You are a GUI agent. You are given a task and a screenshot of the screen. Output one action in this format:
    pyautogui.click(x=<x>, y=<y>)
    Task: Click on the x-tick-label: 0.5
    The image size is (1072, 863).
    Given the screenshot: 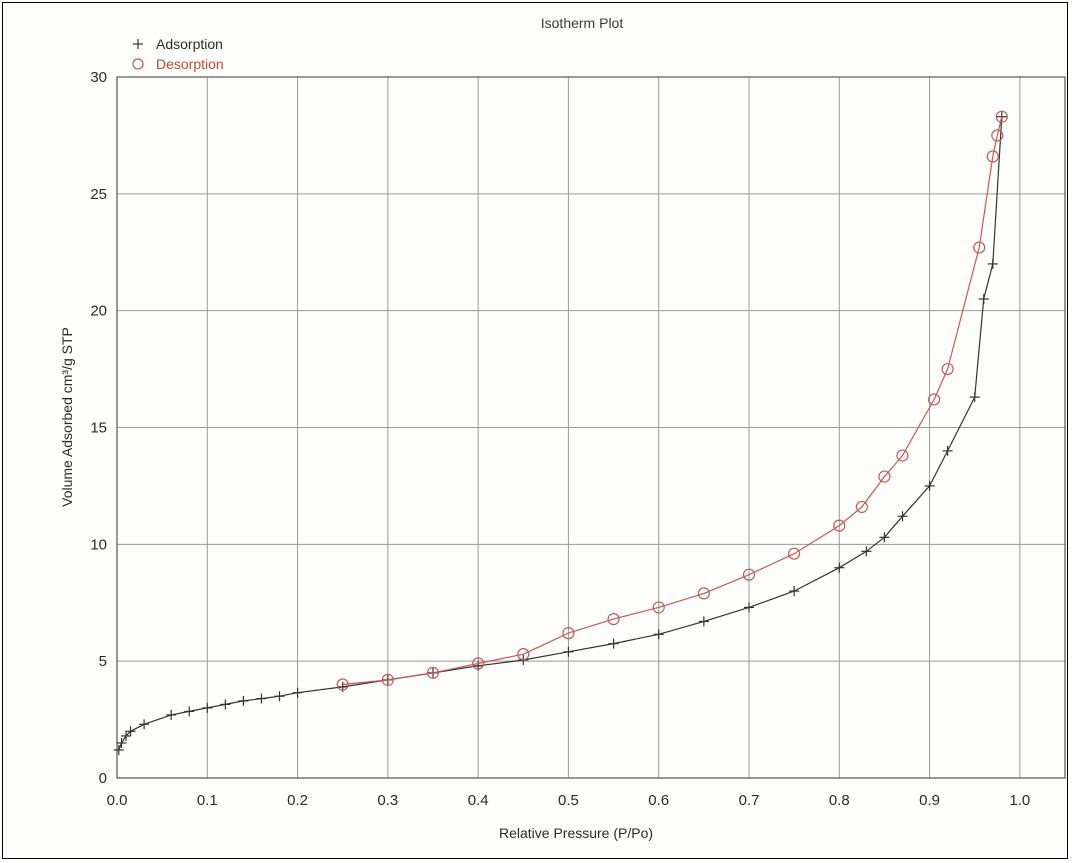 What is the action you would take?
    pyautogui.click(x=568, y=800)
    